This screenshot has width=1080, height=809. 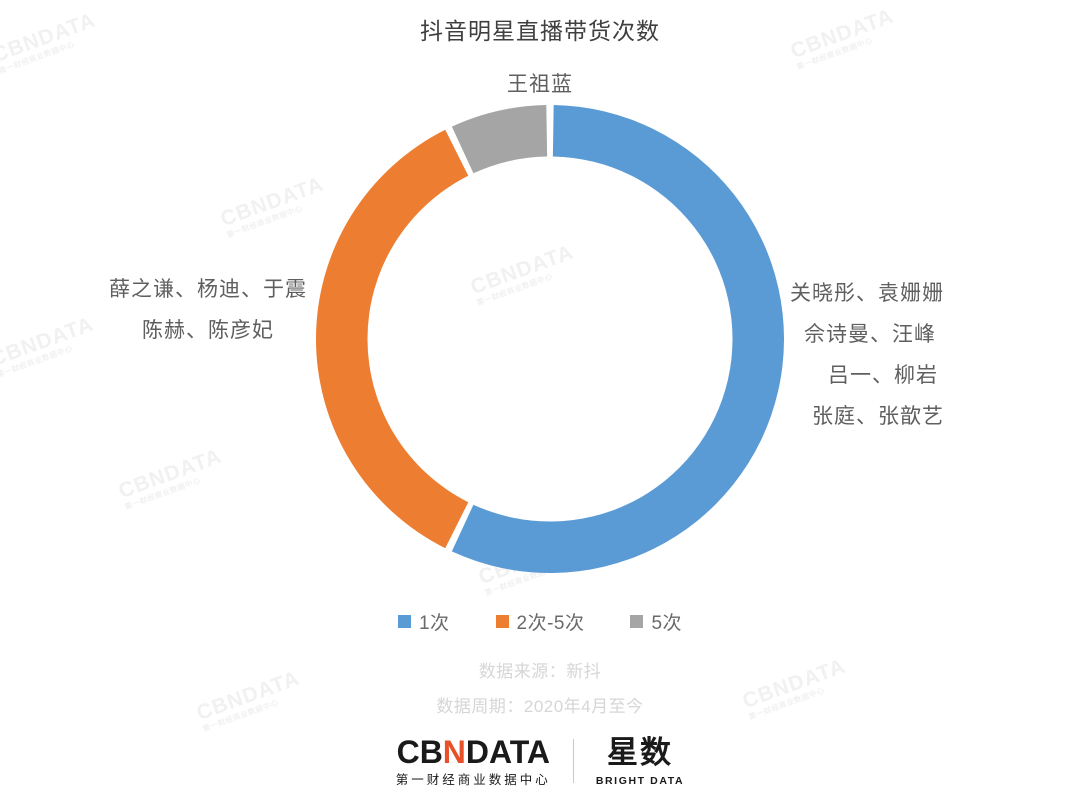 I want to click on cbndata-wordmark: CBNDATA, so click(x=473, y=752).